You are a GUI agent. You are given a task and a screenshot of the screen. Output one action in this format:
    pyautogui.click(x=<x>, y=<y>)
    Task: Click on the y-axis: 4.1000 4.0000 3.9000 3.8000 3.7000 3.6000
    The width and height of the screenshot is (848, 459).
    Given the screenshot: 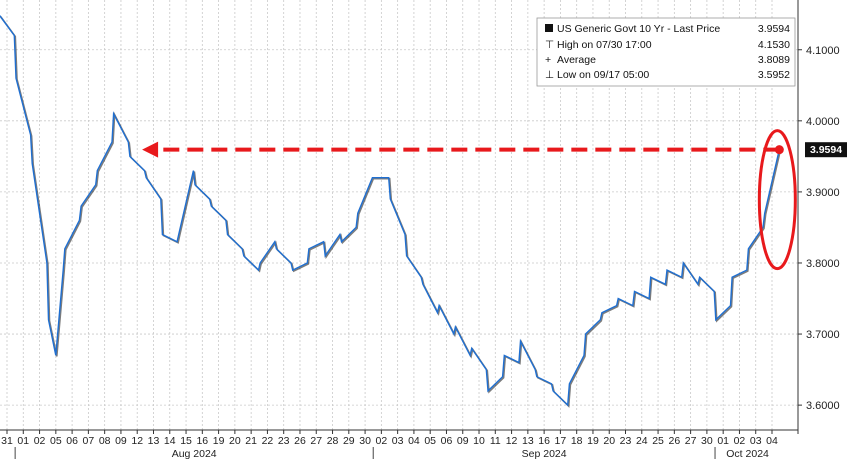 What is the action you would take?
    pyautogui.click(x=819, y=228)
    